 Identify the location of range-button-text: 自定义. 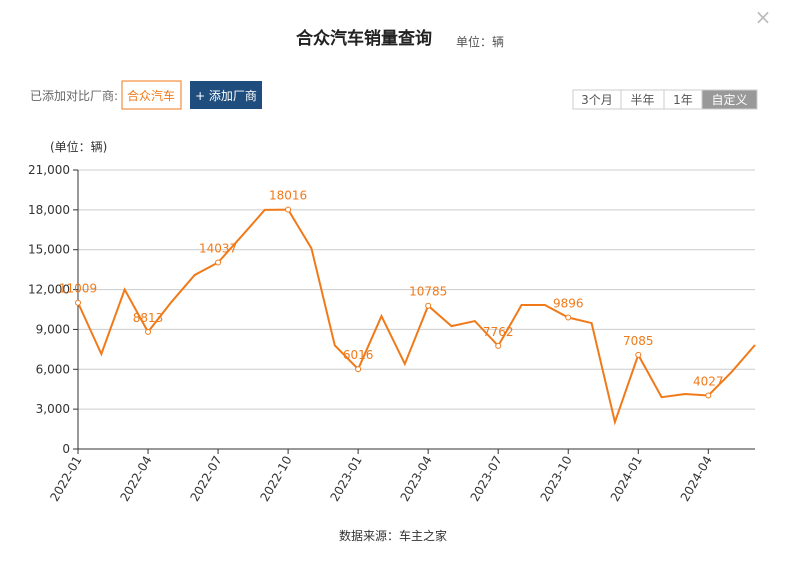
(729, 99).